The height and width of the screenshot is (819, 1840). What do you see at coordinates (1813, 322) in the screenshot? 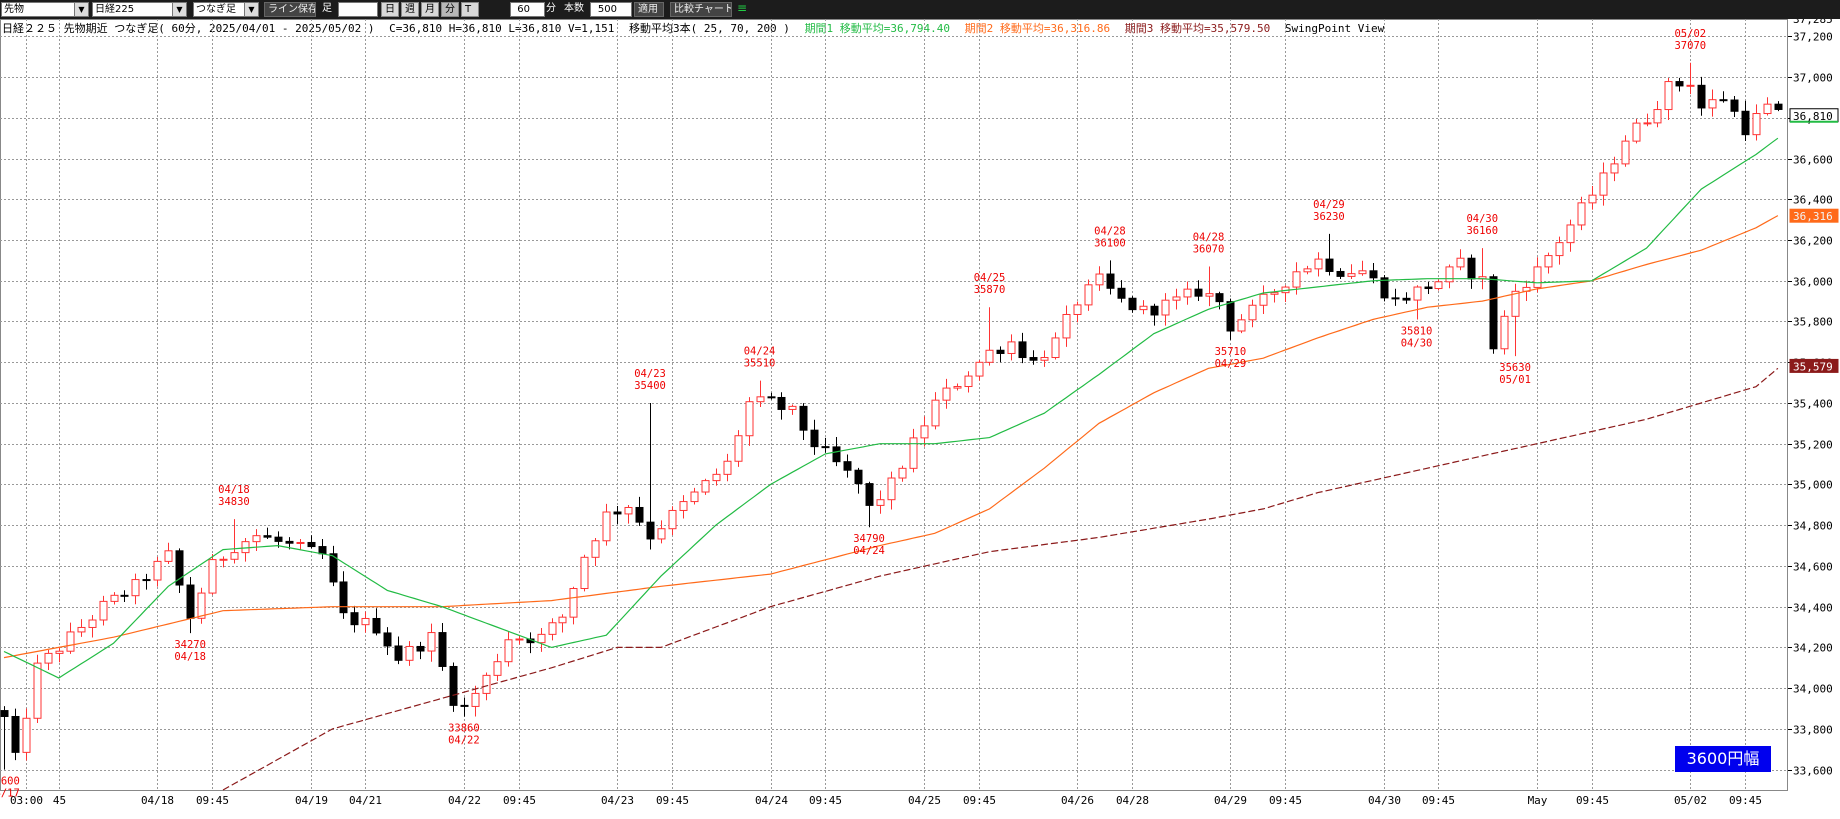
I see `y-tick-label: 35,800` at bounding box center [1813, 322].